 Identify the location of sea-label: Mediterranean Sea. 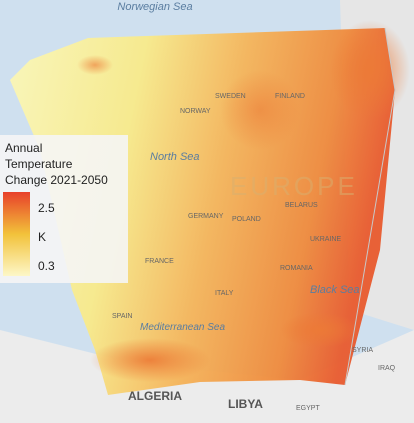
(182, 327).